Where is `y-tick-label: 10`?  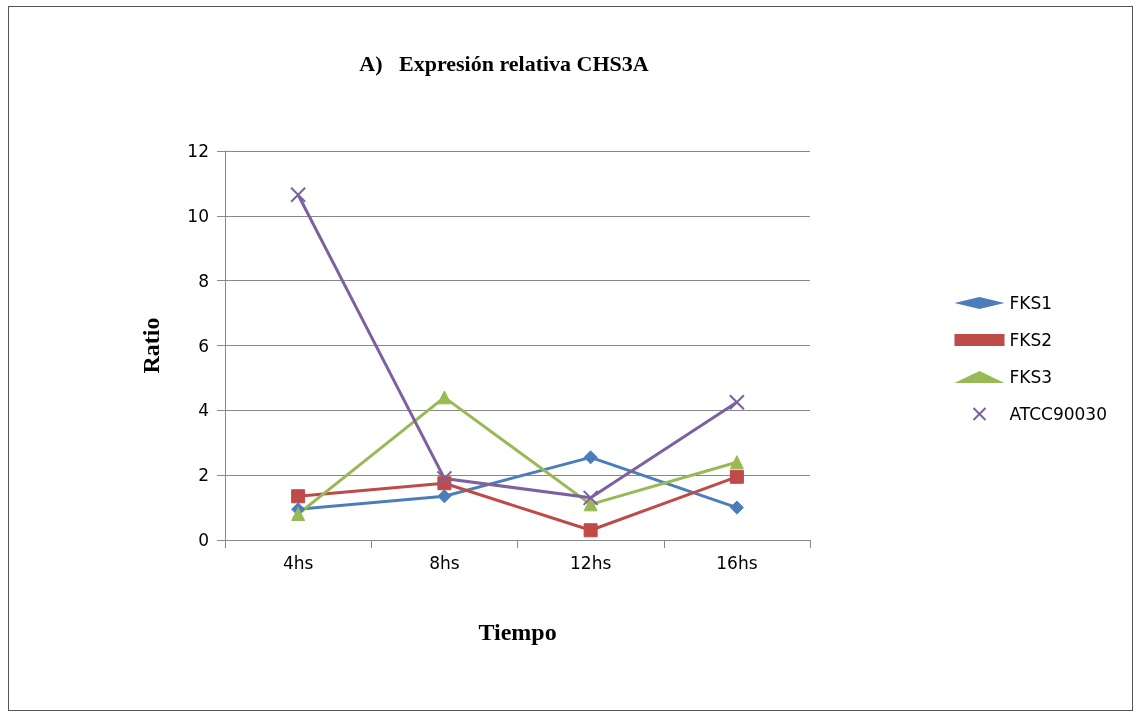
y-tick-label: 10 is located at coordinates (198, 215).